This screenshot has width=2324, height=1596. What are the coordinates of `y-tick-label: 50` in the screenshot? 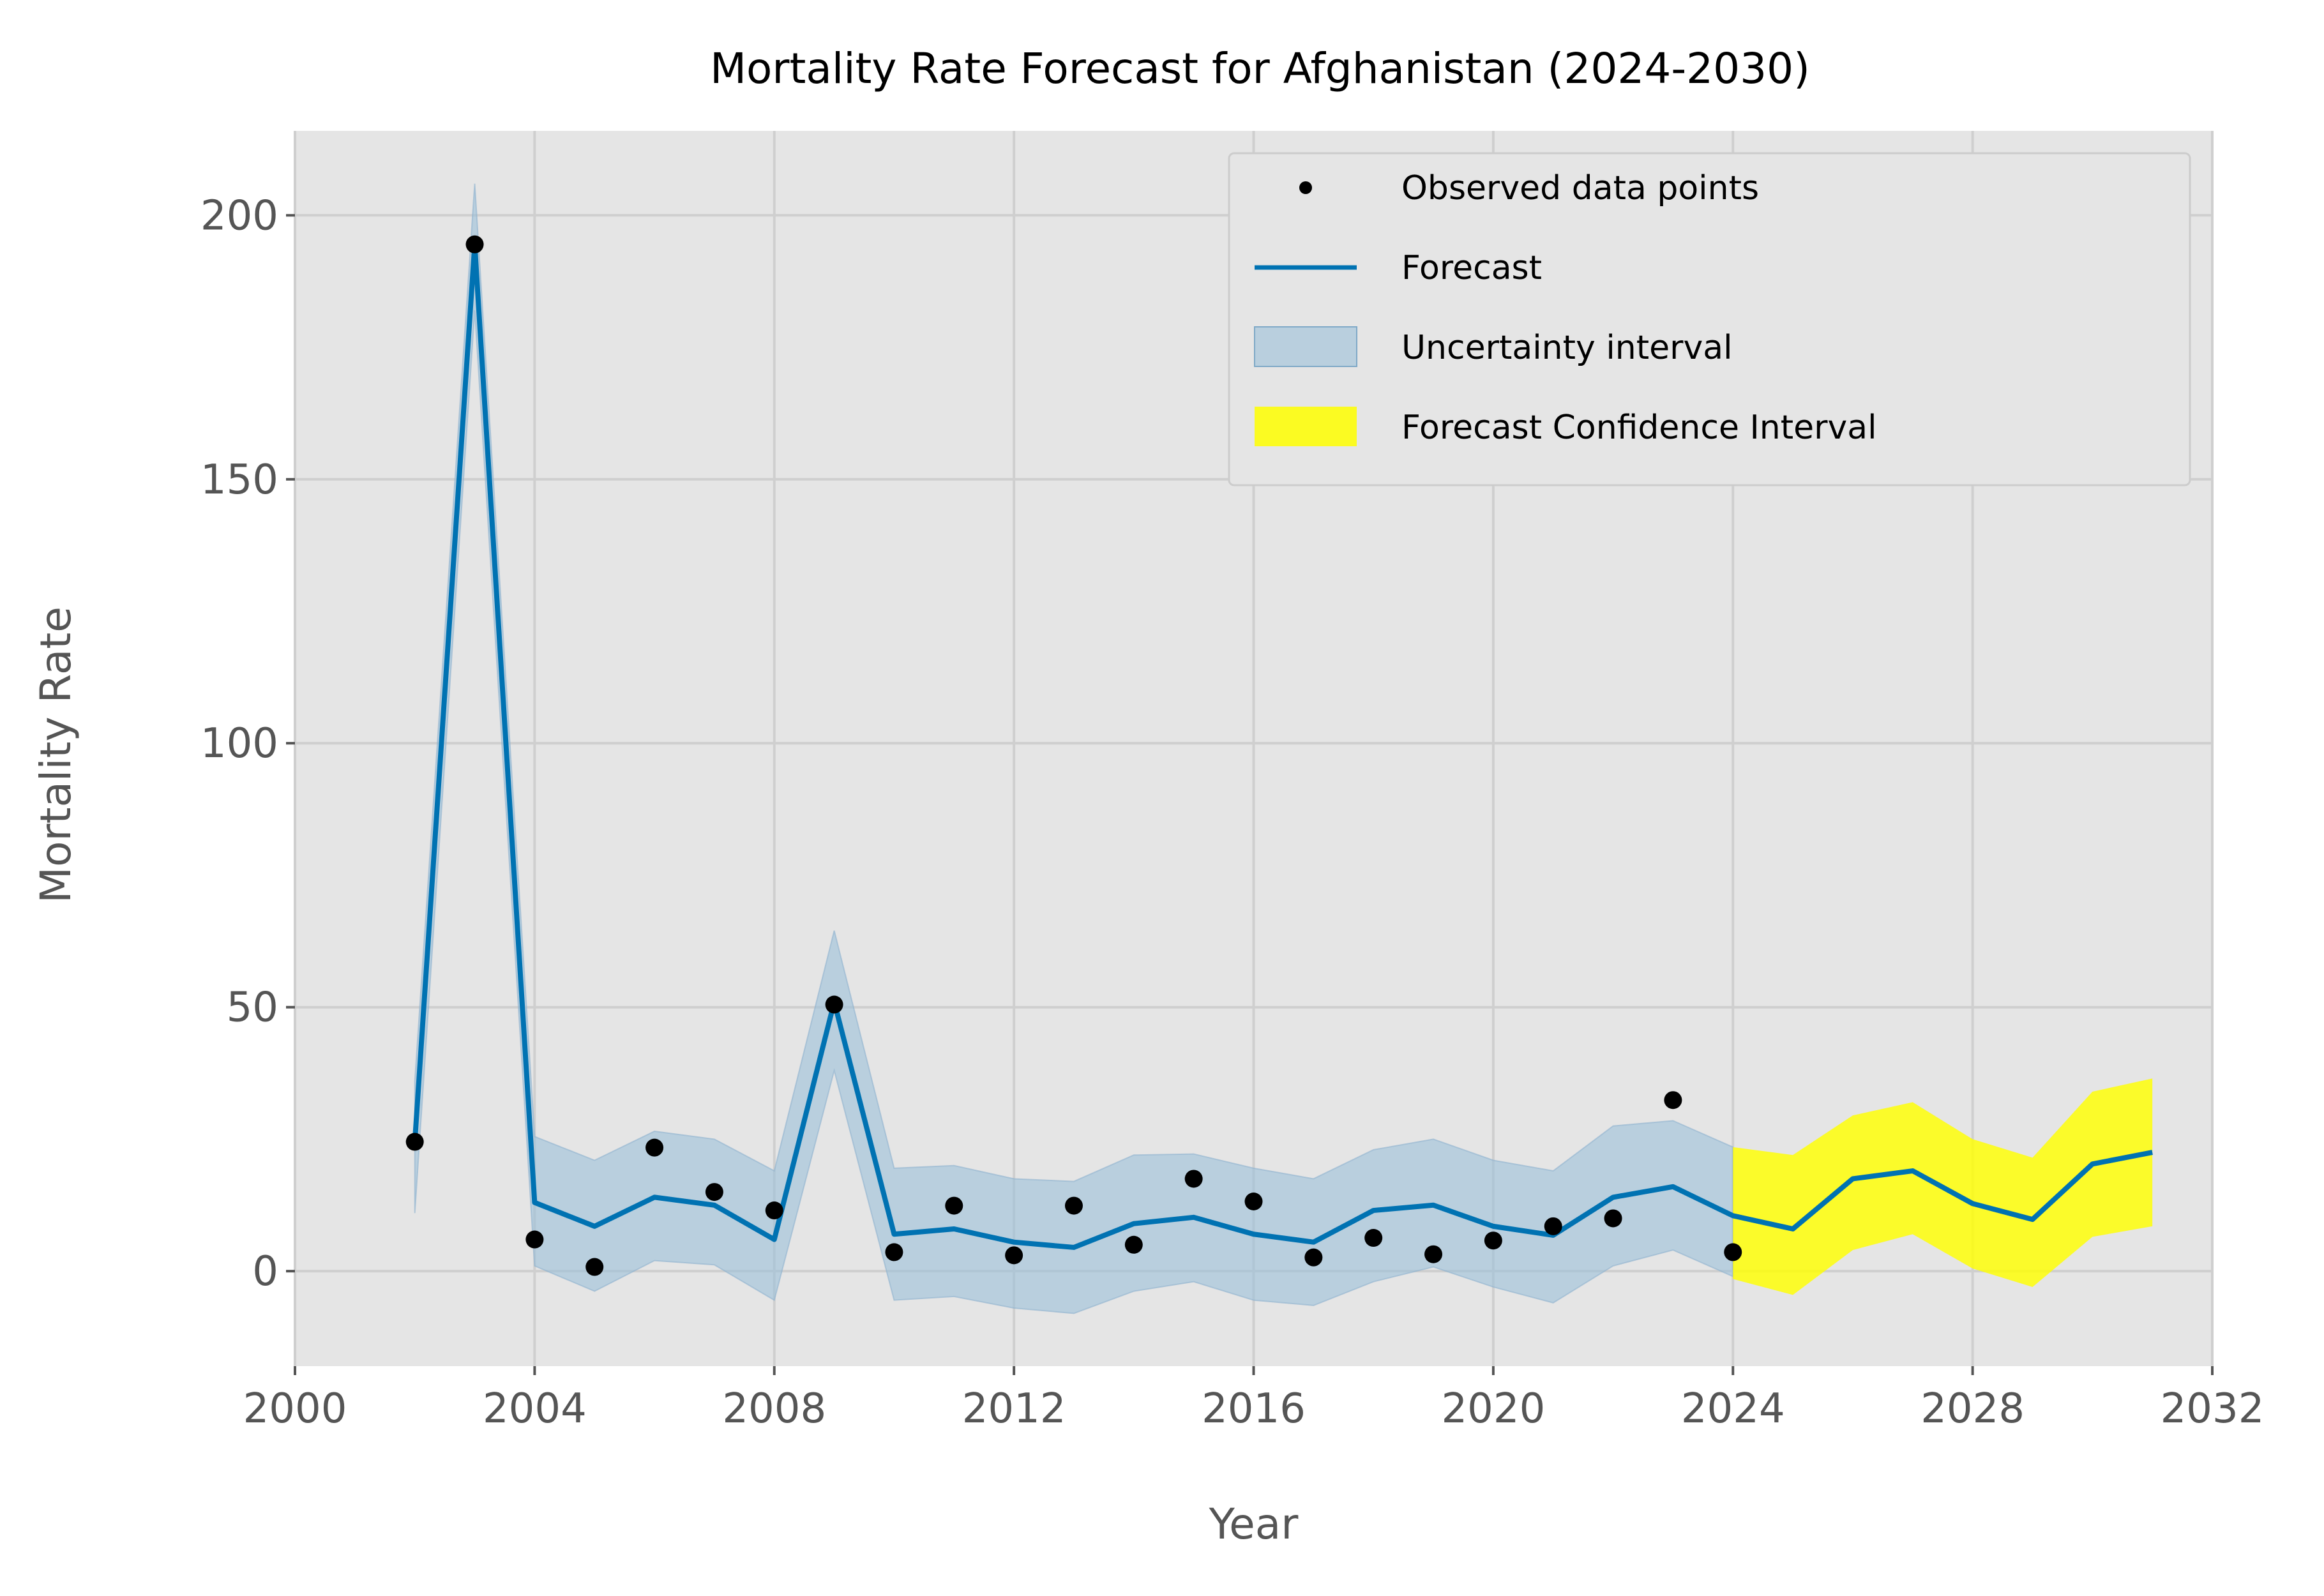 It's located at (252, 1008).